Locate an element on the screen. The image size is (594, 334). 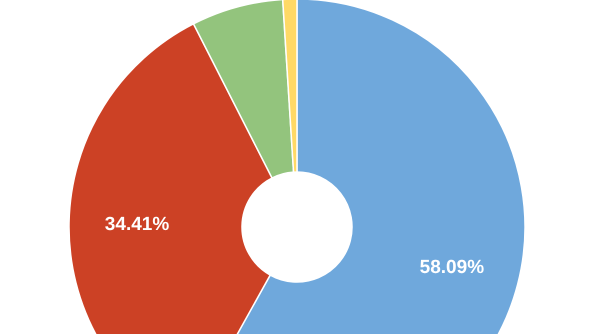
data-label: 34.41% is located at coordinates (137, 225).